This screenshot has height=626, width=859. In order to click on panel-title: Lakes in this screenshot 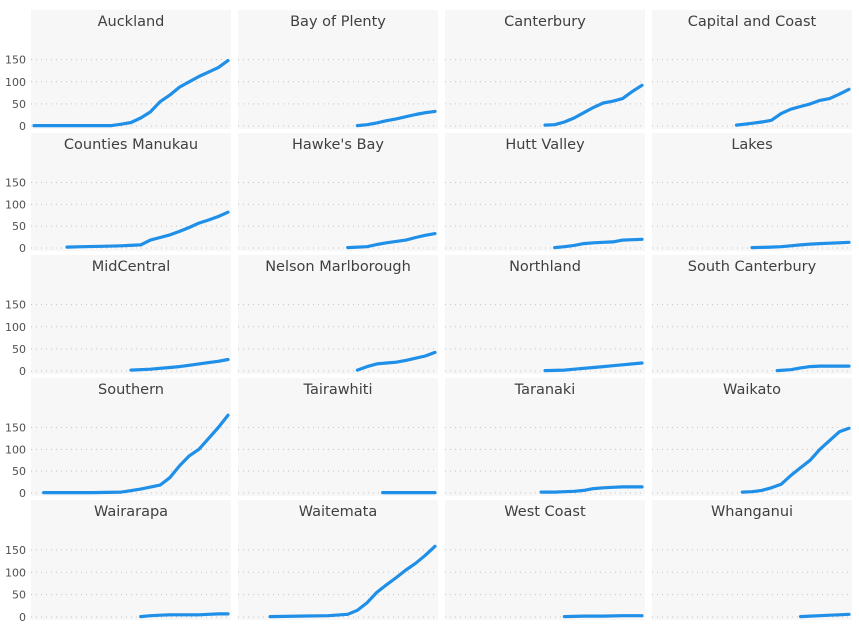, I will do `click(751, 145)`.